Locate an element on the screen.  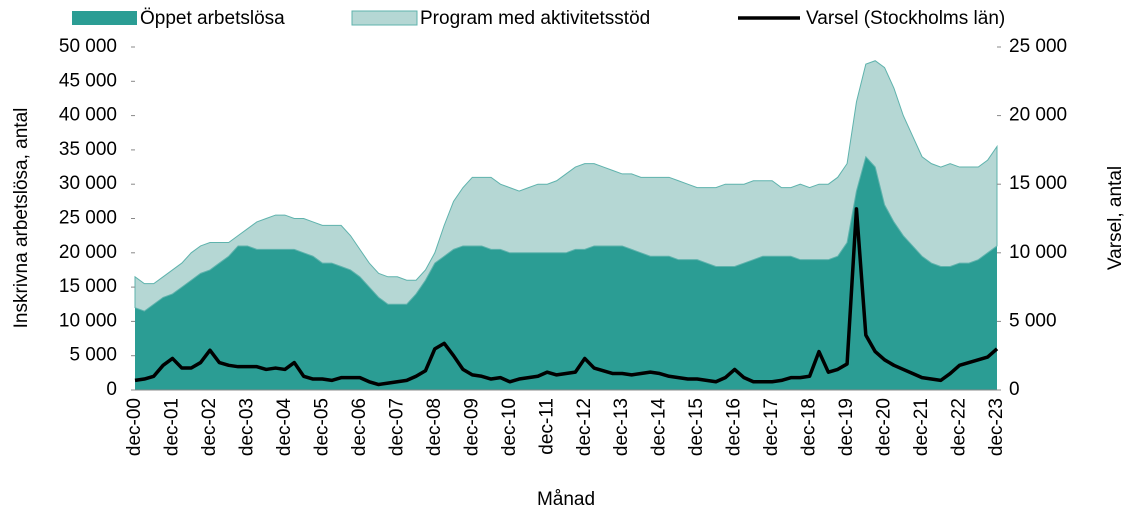
x-tick-label: dec-21 is located at coordinates (921, 427).